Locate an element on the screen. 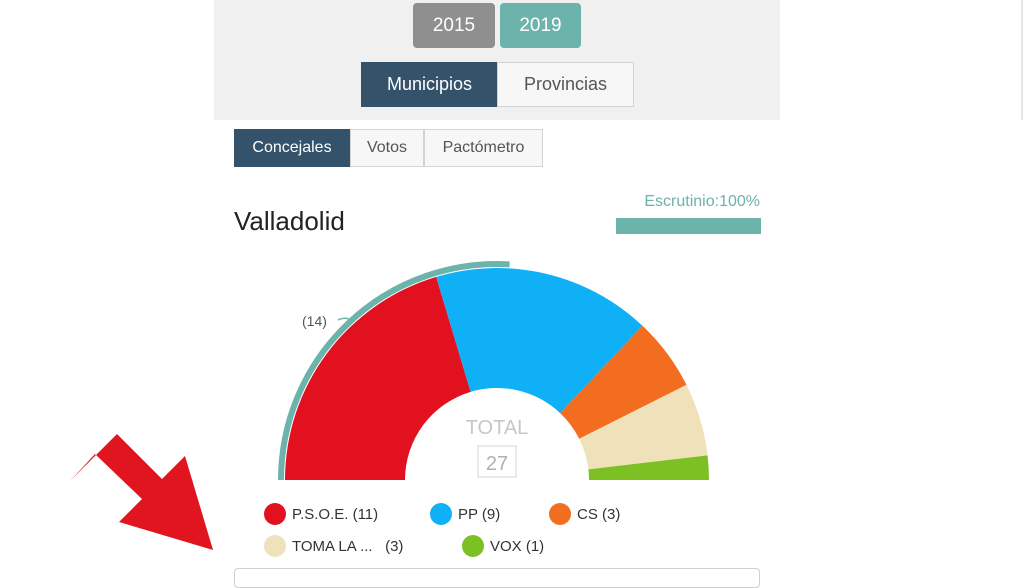  scrutiny-label: Escrutinio:100% is located at coordinates (702, 201).